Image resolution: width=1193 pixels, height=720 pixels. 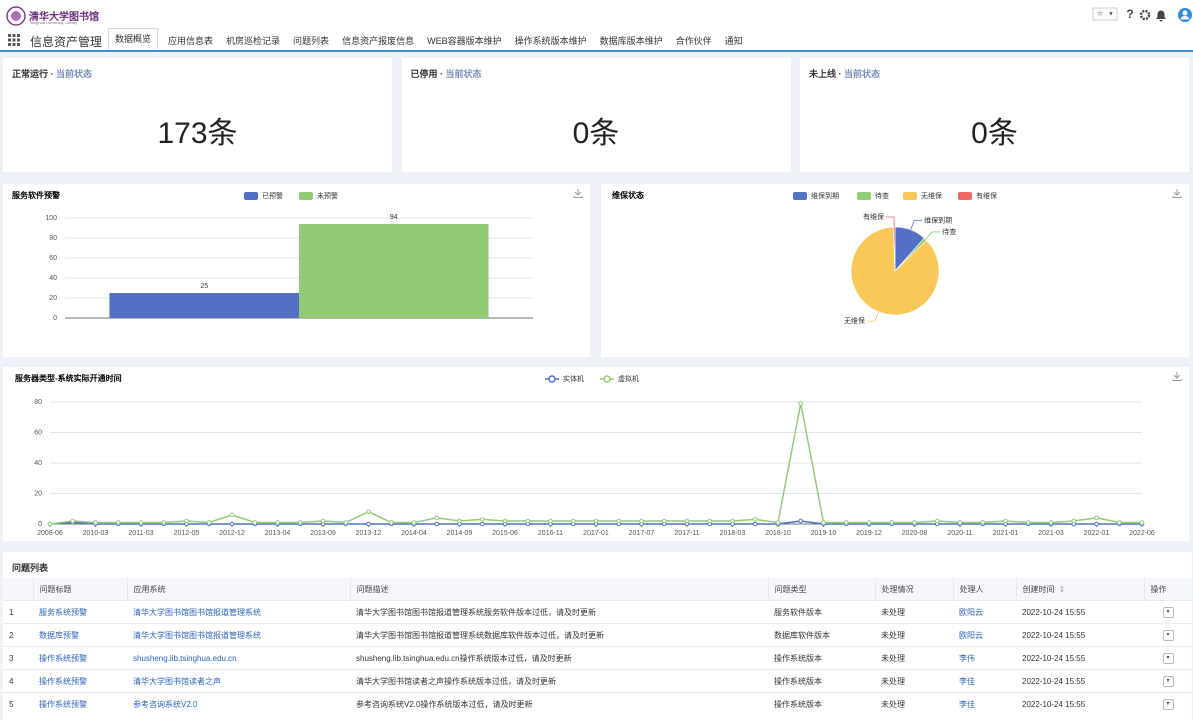 I want to click on cell: 李伟, so click(x=984, y=658).